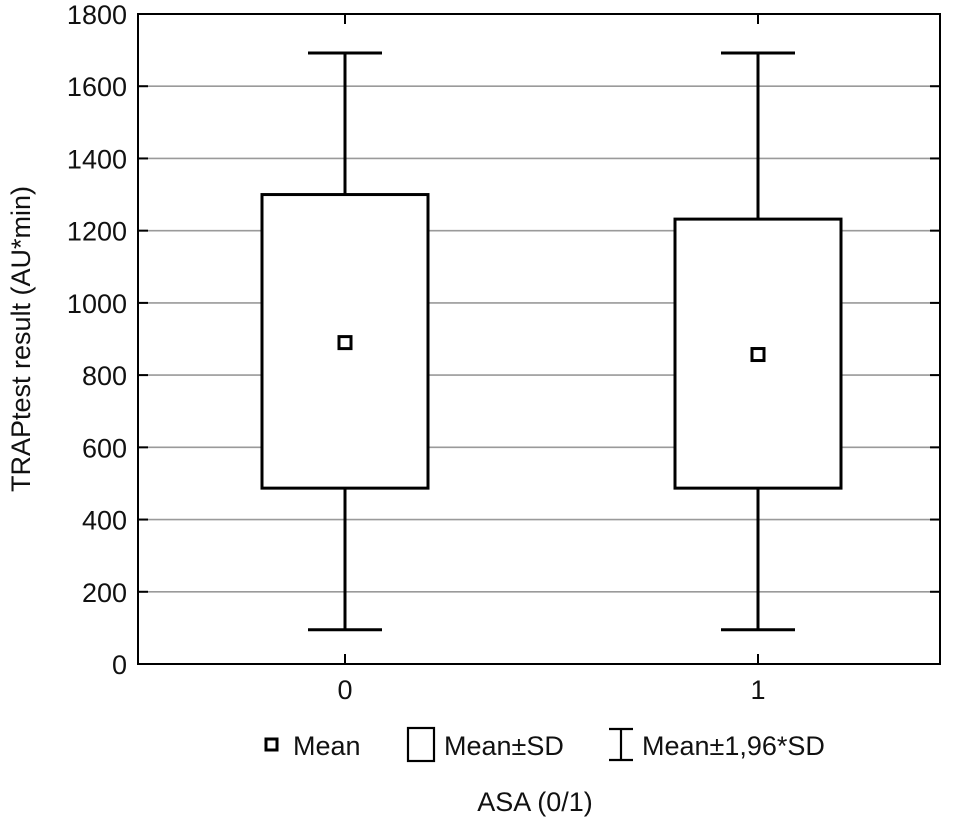 The image size is (966, 819). What do you see at coordinates (97, 232) in the screenshot?
I see `y-tick-label: 1200` at bounding box center [97, 232].